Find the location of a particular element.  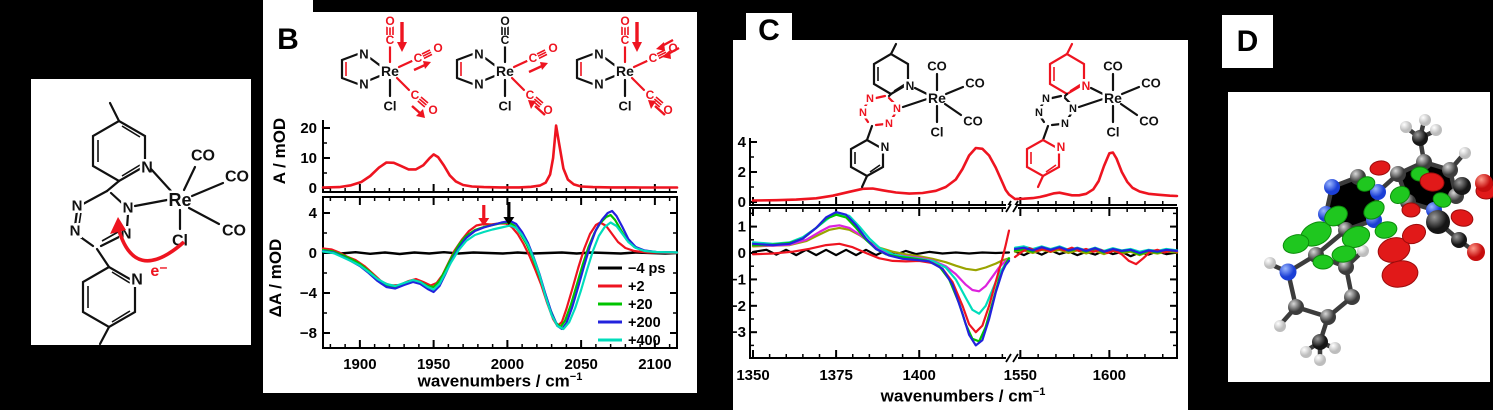

panel-d-label: D is located at coordinates (1247, 41).